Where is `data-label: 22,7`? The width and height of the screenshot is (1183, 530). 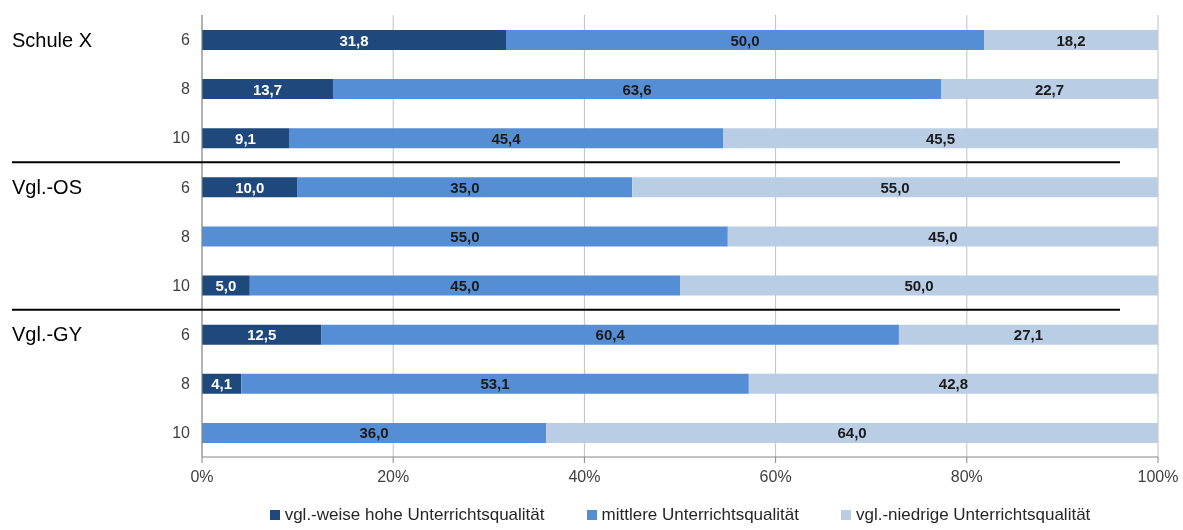
data-label: 22,7 is located at coordinates (1049, 89).